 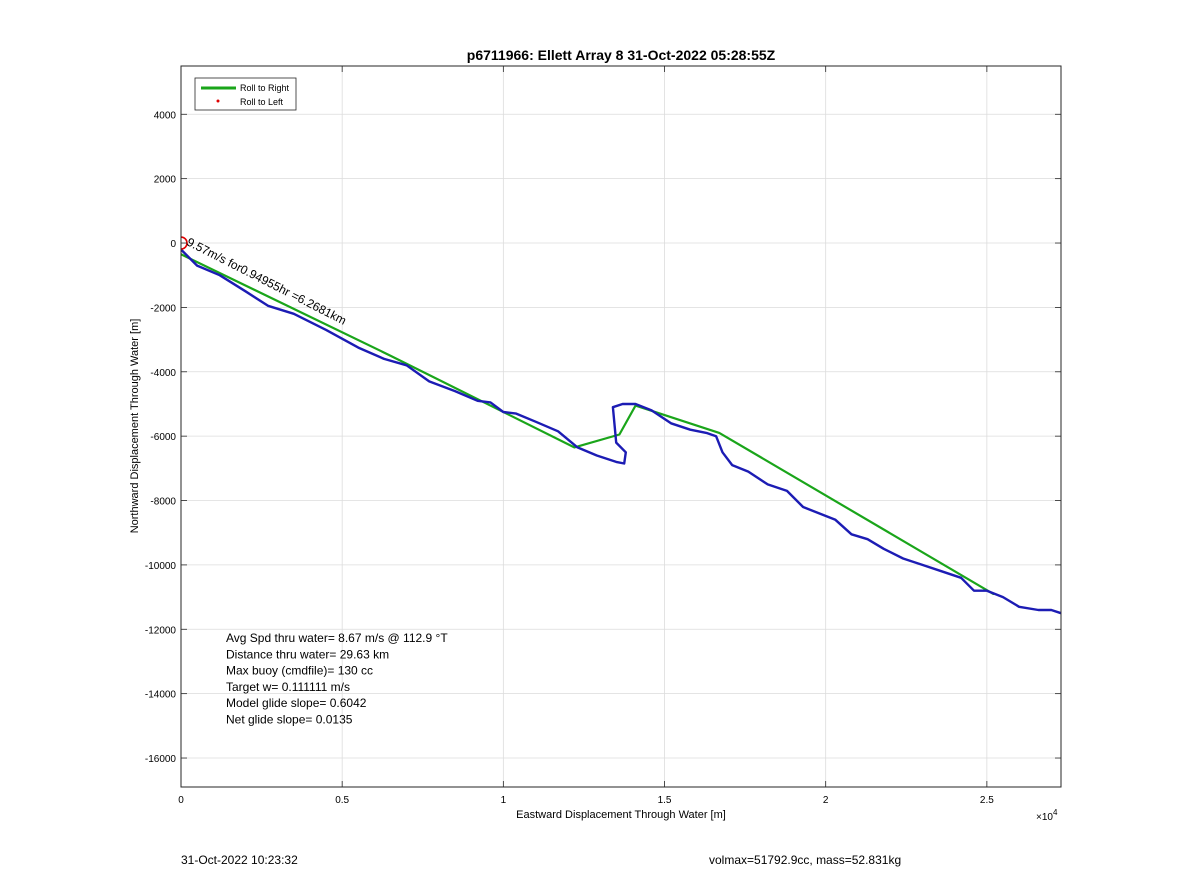 What do you see at coordinates (665, 800) in the screenshot?
I see `x-tick-label: 1.5` at bounding box center [665, 800].